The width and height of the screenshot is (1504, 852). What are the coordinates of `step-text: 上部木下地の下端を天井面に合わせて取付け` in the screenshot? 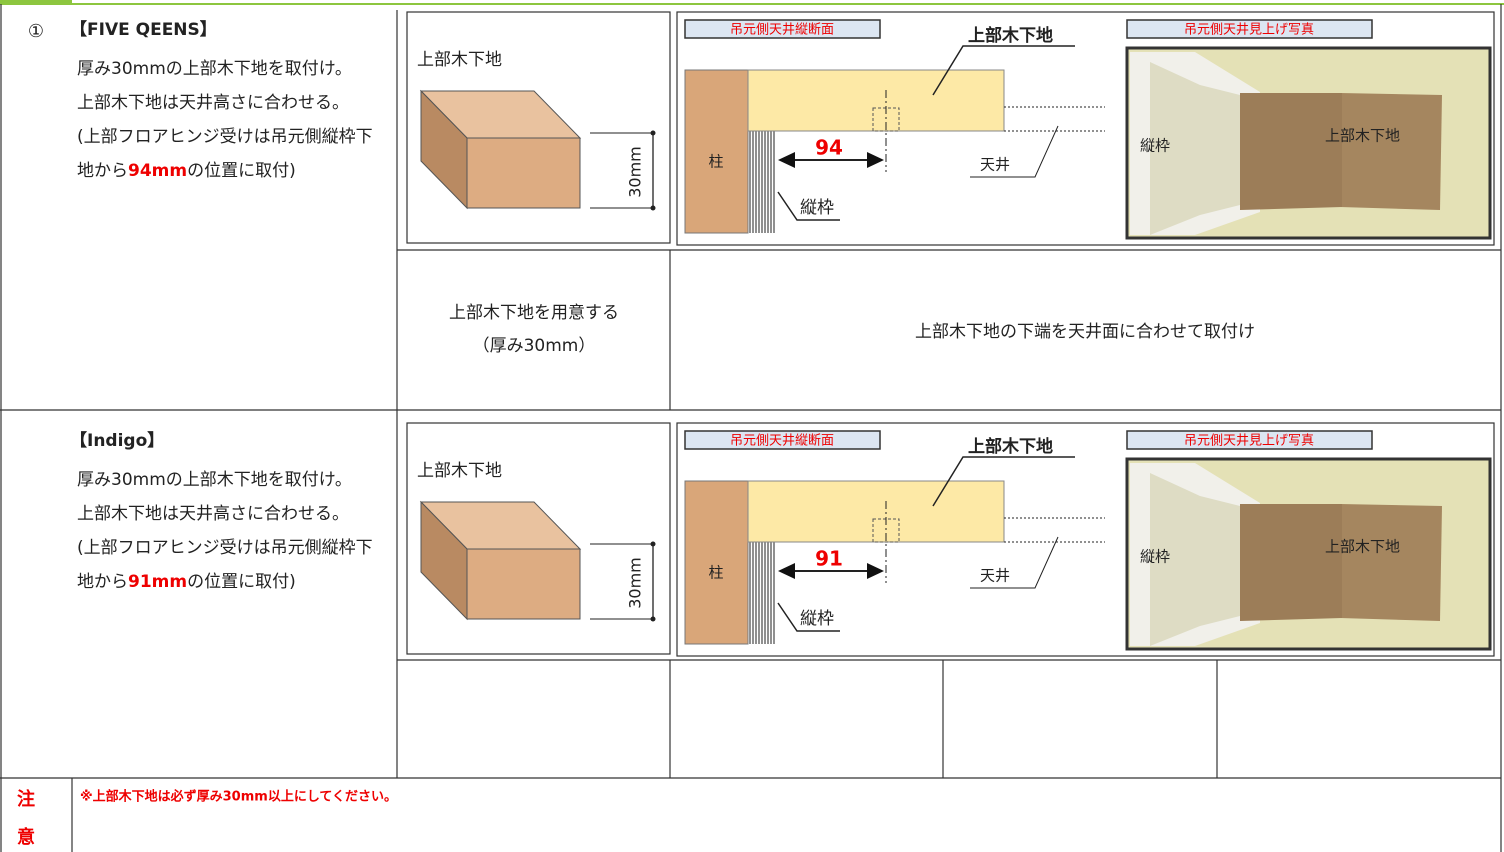 It's located at (1085, 332).